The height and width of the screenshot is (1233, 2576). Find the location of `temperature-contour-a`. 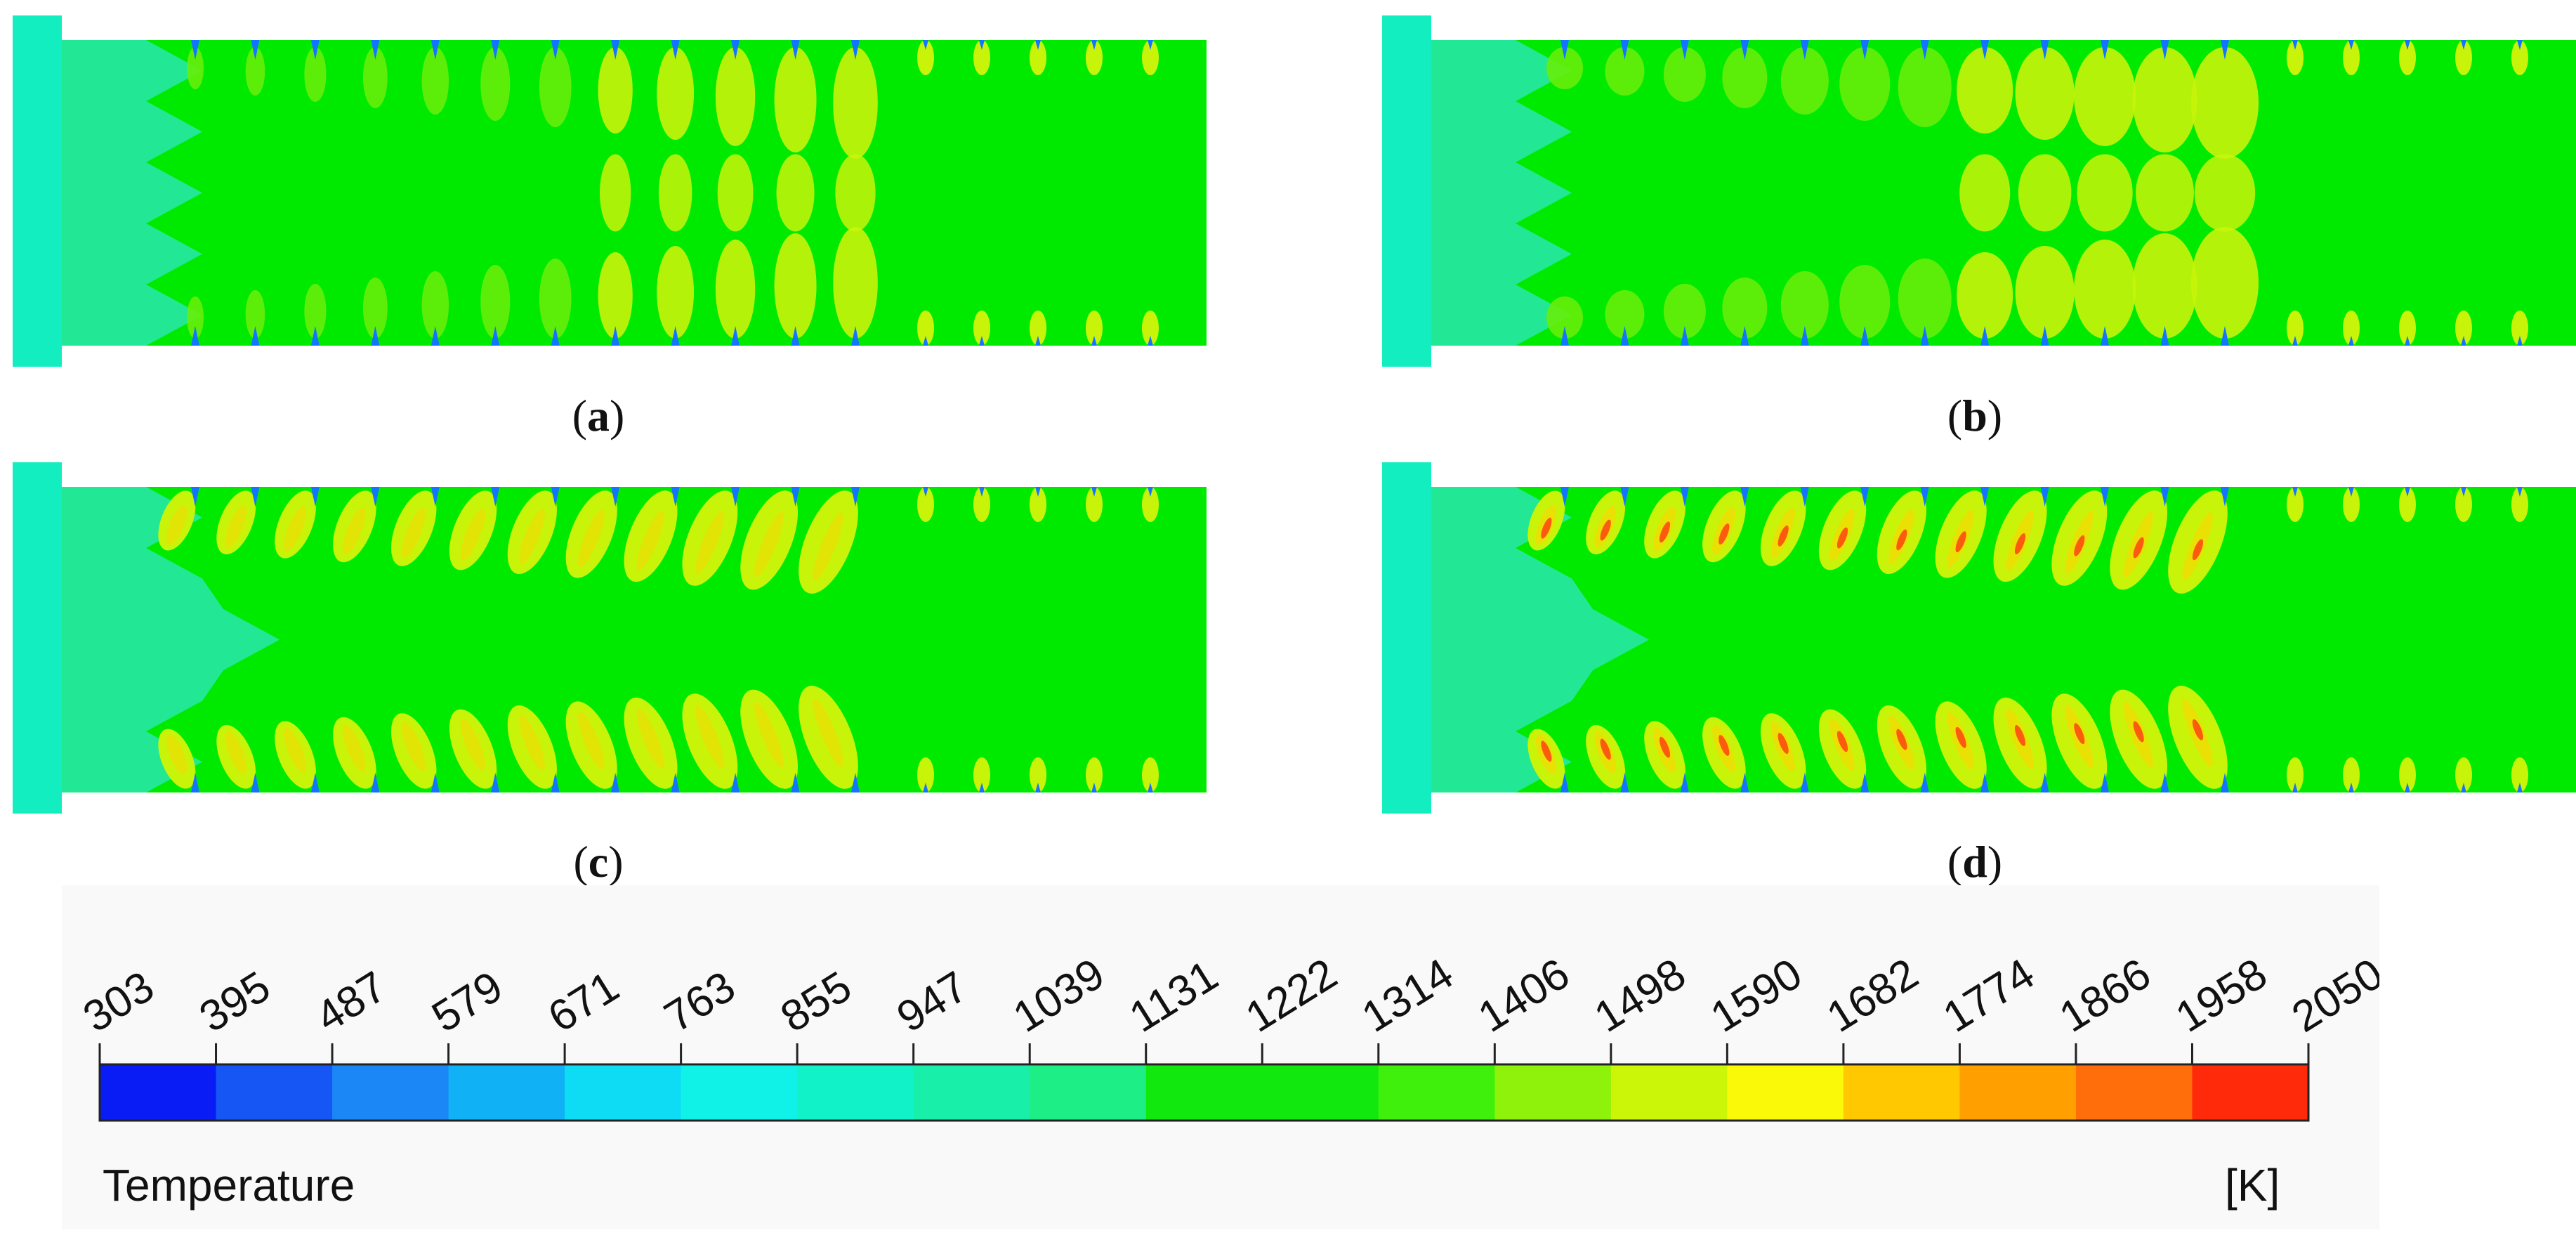

temperature-contour-a is located at coordinates (610, 191).